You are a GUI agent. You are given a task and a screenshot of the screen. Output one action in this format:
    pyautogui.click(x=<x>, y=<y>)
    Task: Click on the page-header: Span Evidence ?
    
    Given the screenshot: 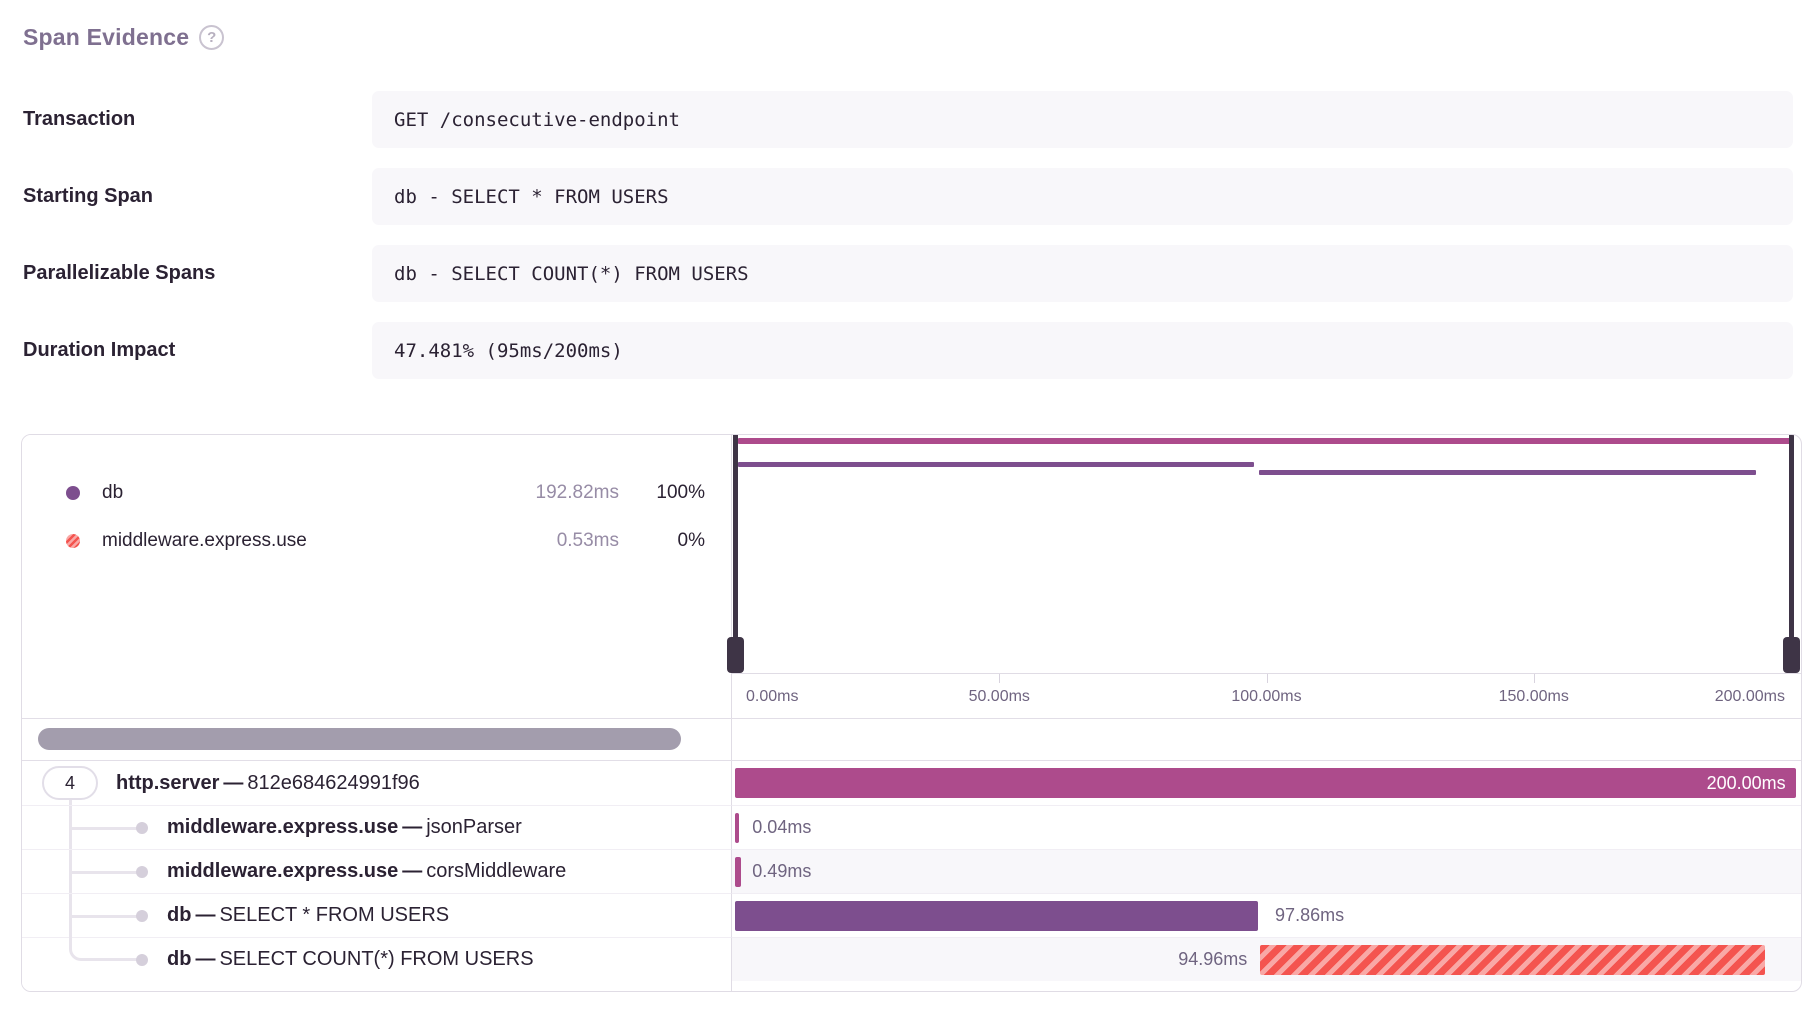 What is the action you would take?
    pyautogui.click(x=910, y=25)
    